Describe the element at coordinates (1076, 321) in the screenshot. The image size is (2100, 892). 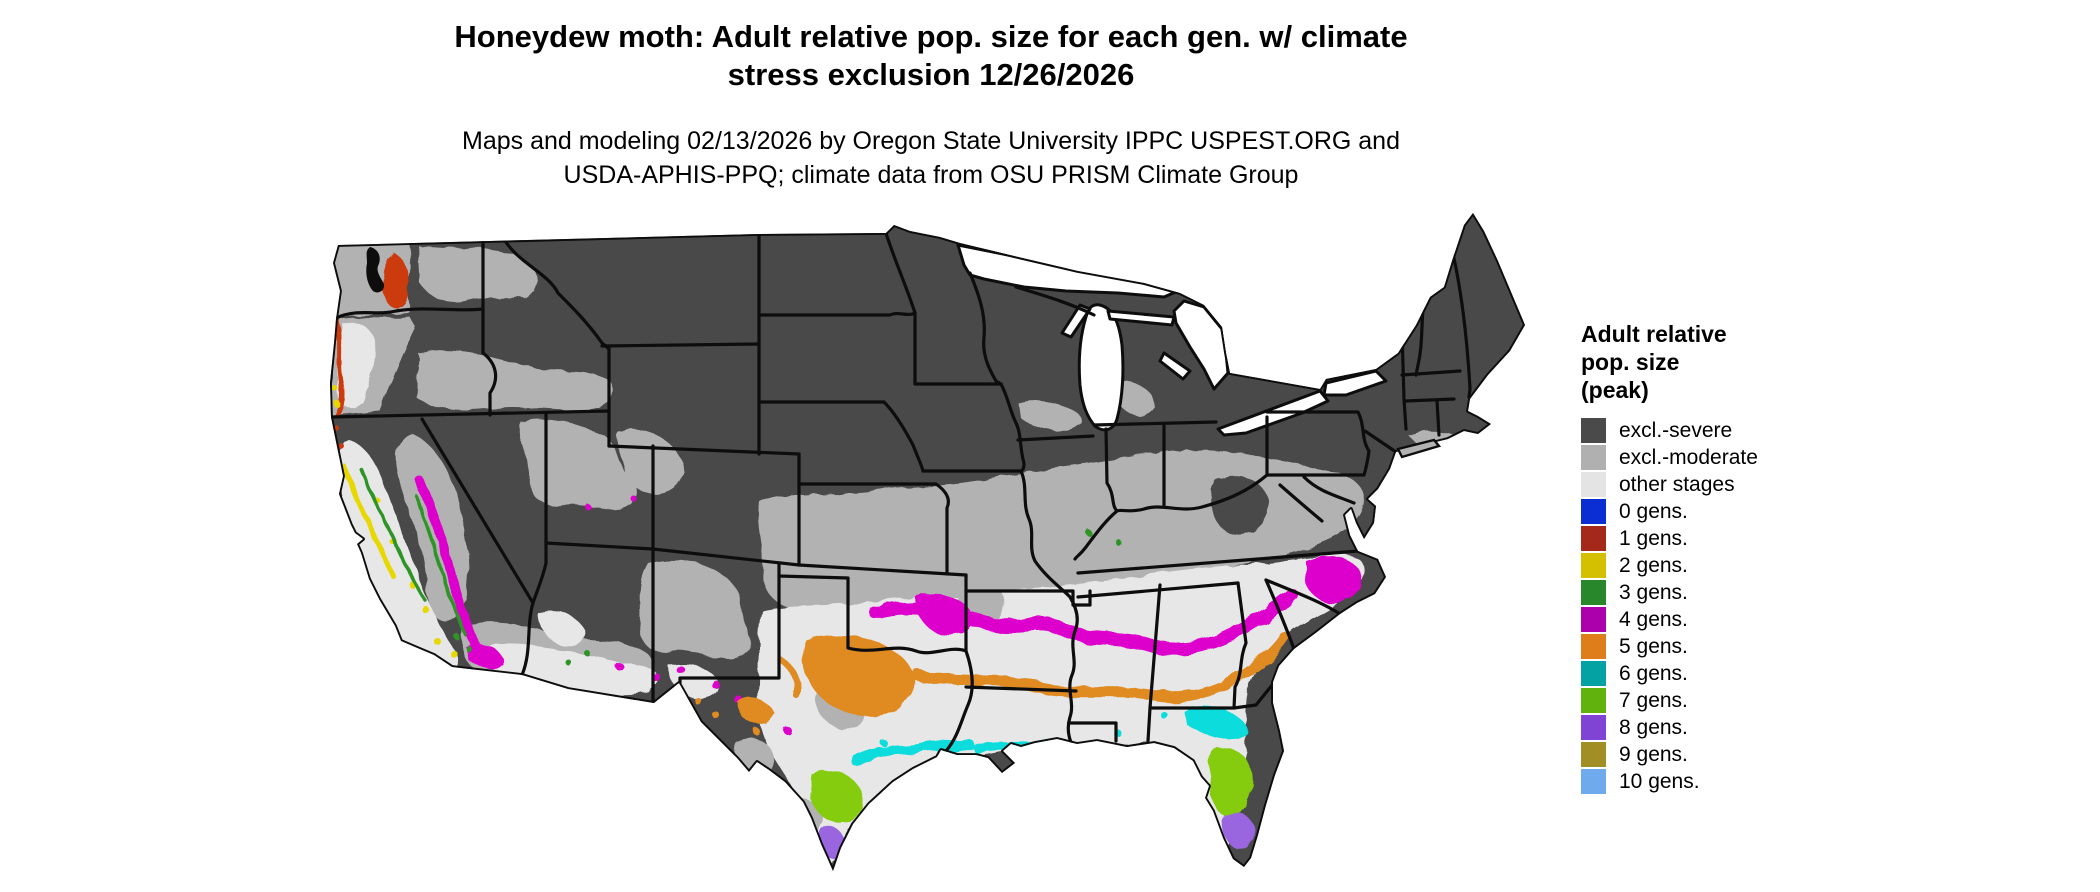
I see `green-bay` at that location.